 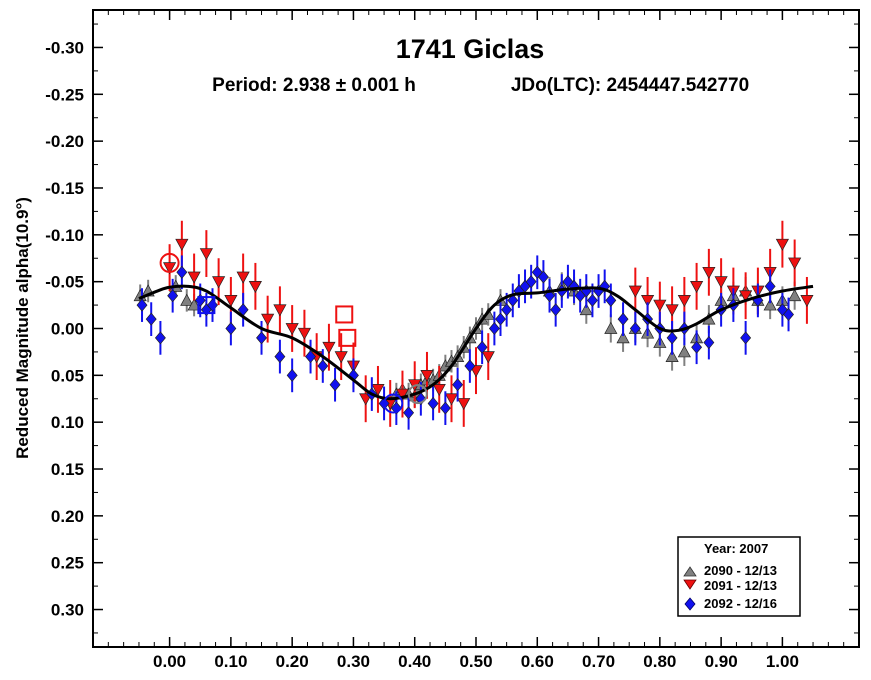 What do you see at coordinates (736, 548) in the screenshot?
I see `legend-title: Year: 2007` at bounding box center [736, 548].